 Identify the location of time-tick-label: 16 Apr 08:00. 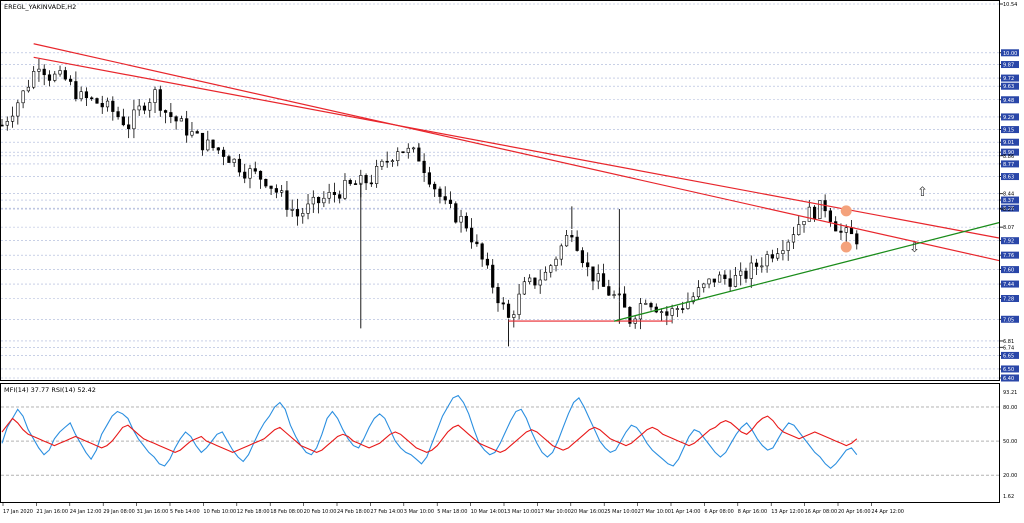
(821, 512).